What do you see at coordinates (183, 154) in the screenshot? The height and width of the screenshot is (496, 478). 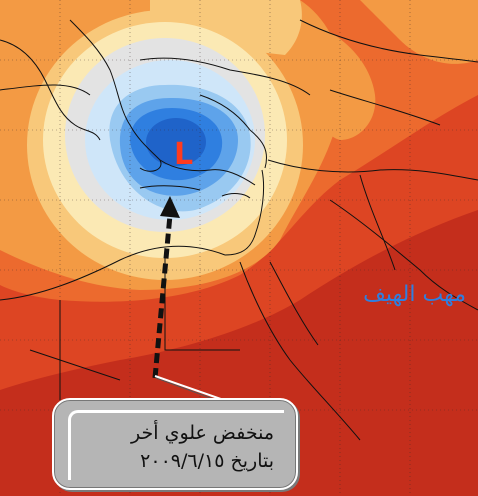 I see `low-marker: L` at bounding box center [183, 154].